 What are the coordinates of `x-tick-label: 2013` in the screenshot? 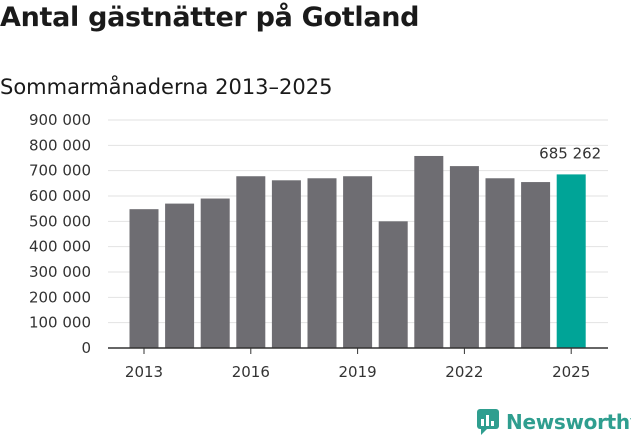 It's located at (144, 372).